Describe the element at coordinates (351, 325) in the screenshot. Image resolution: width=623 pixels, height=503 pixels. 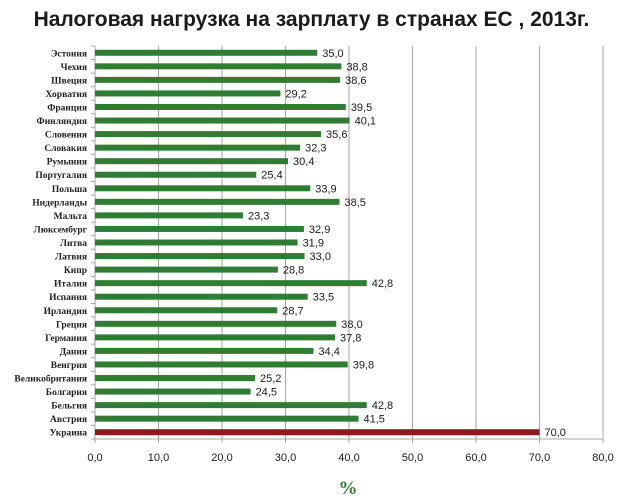
I see `value-label: 38,0` at that location.